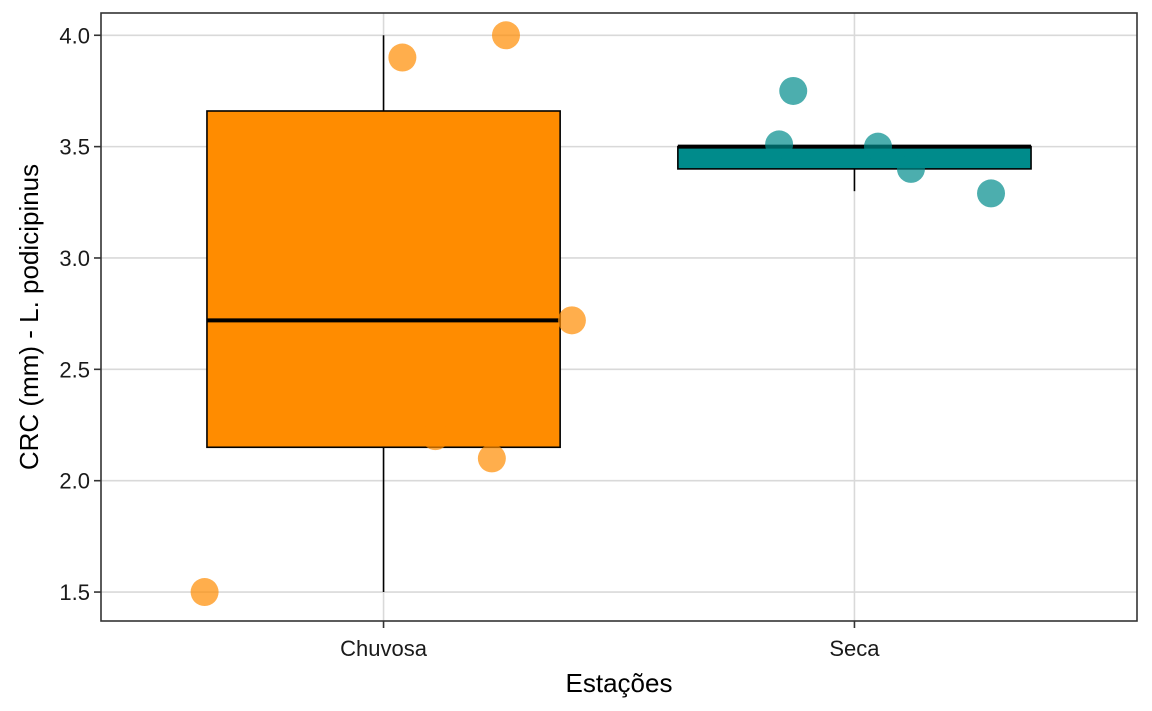 Image resolution: width=1152 pixels, height=711 pixels. What do you see at coordinates (29, 317) in the screenshot?
I see `y-axis-title: CRC (mm) - L. podicipinus` at bounding box center [29, 317].